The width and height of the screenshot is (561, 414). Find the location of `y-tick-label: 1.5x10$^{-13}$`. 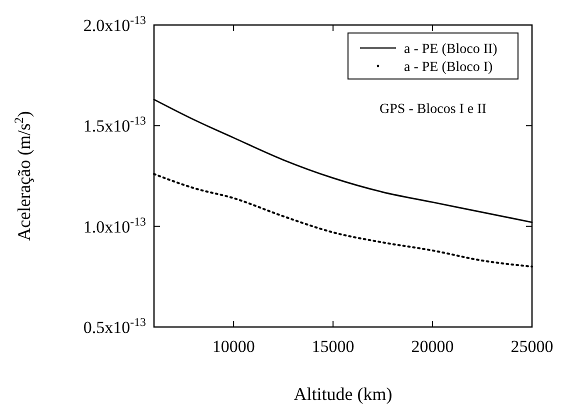

y-tick-label: 1.5x10$^{-13}$ is located at coordinates (114, 125).